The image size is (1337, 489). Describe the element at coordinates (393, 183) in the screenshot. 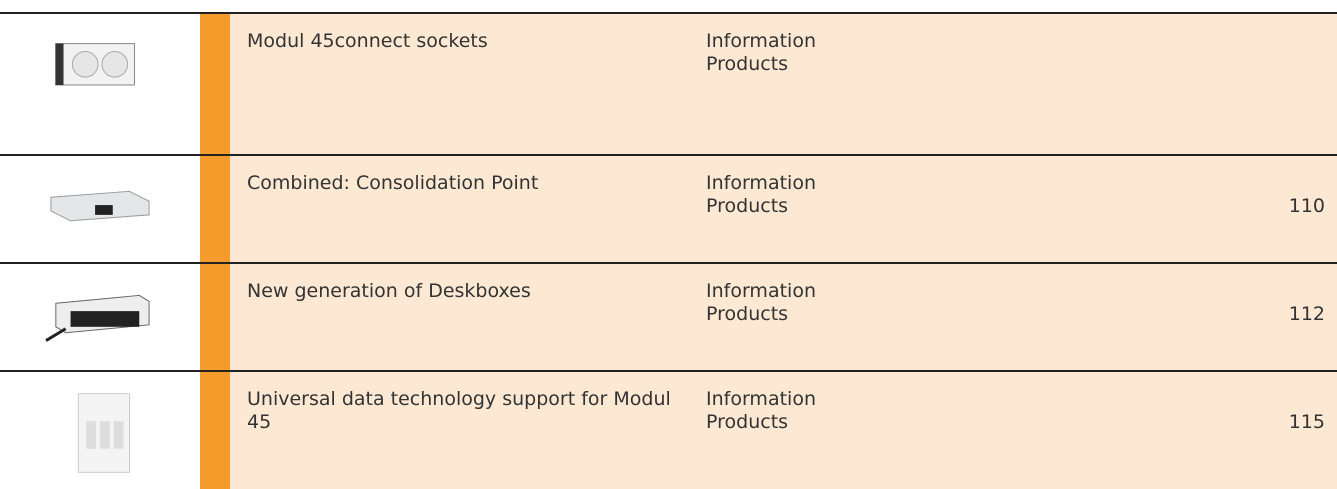

I see `row-title: Combined: Consolidation Point` at that location.